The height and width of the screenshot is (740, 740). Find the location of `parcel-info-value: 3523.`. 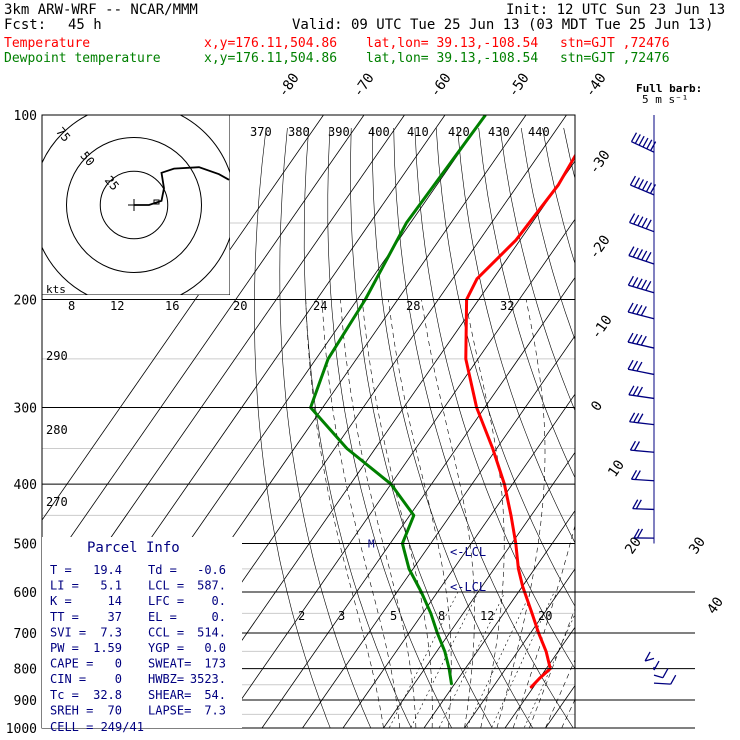

parcel-info-value: 3523. is located at coordinates (208, 679).